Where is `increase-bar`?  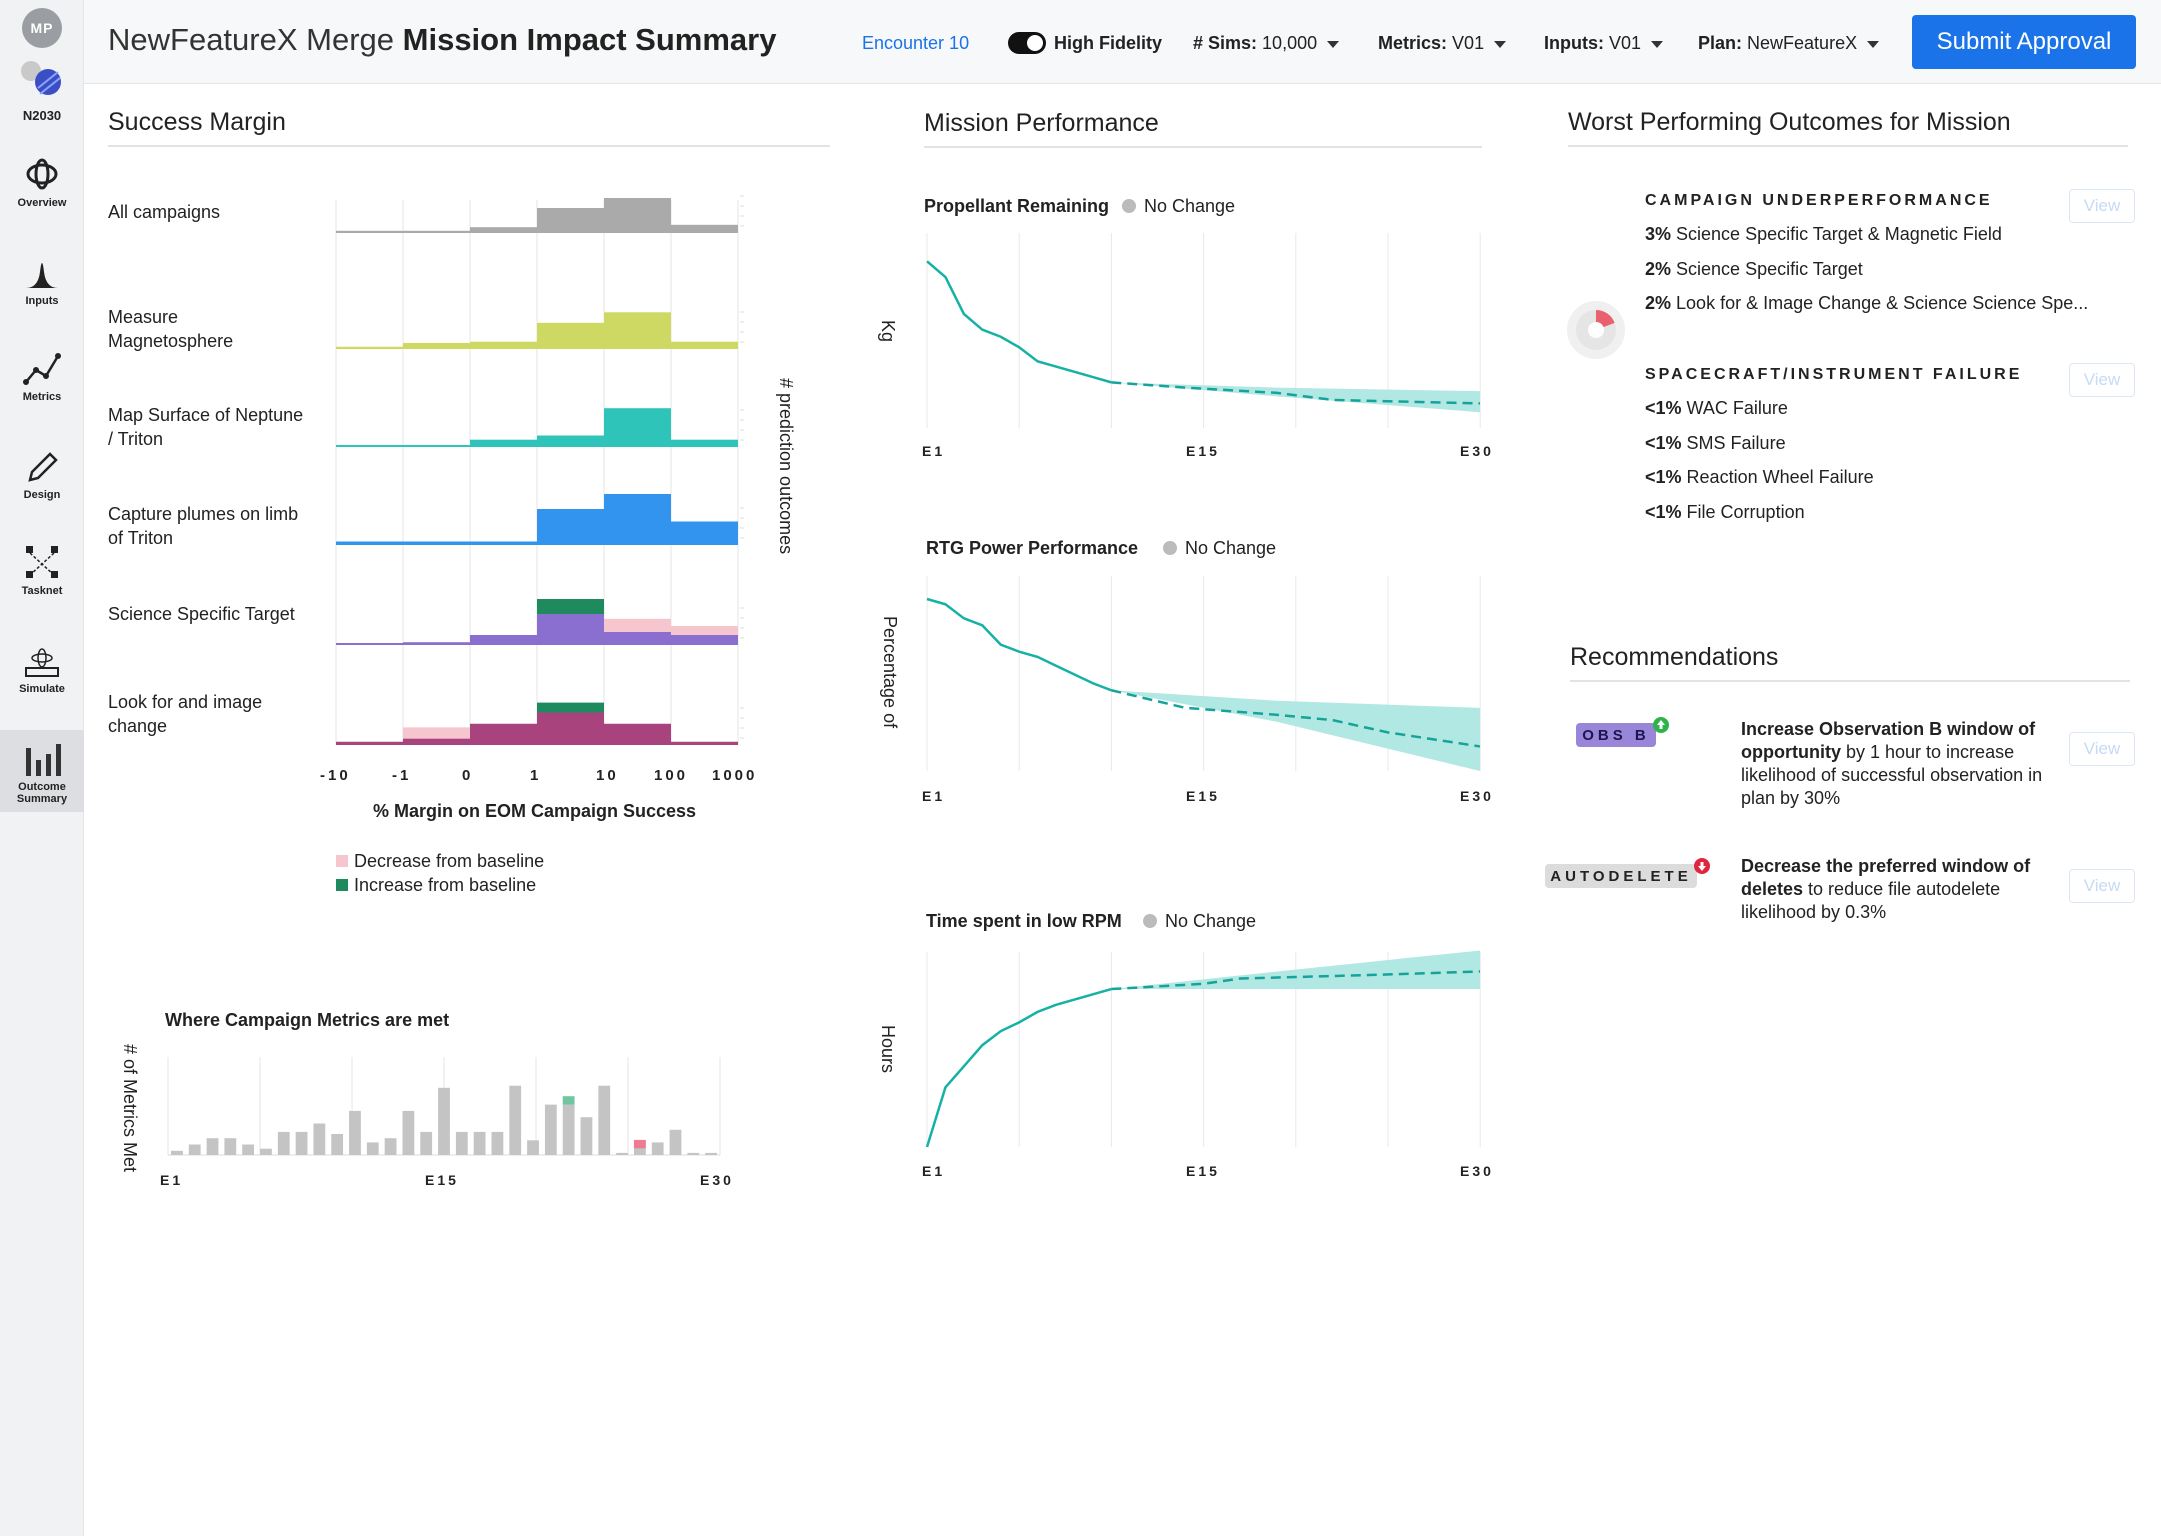
increase-bar is located at coordinates (570, 707).